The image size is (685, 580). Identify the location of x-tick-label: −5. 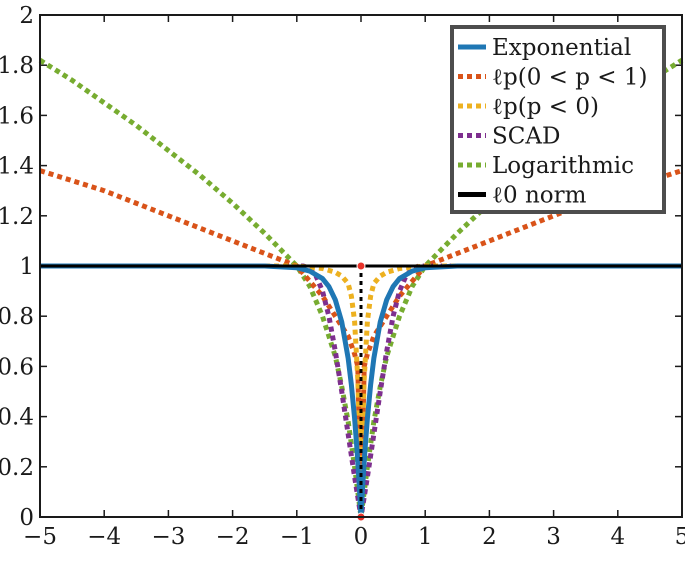
(40, 537).